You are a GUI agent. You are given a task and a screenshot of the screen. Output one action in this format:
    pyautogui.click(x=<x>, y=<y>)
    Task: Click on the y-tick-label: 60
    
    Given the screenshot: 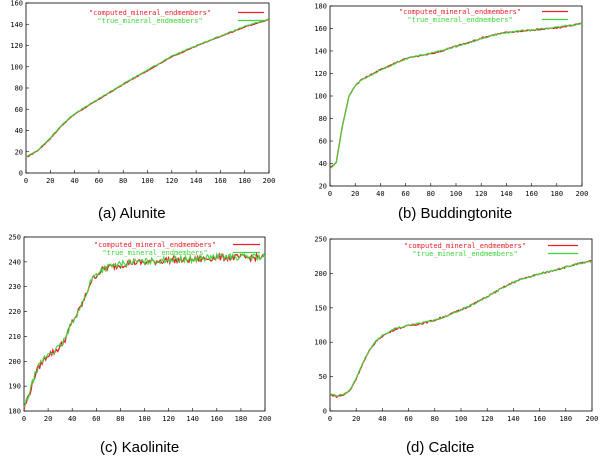 What is the action you would take?
    pyautogui.click(x=323, y=142)
    